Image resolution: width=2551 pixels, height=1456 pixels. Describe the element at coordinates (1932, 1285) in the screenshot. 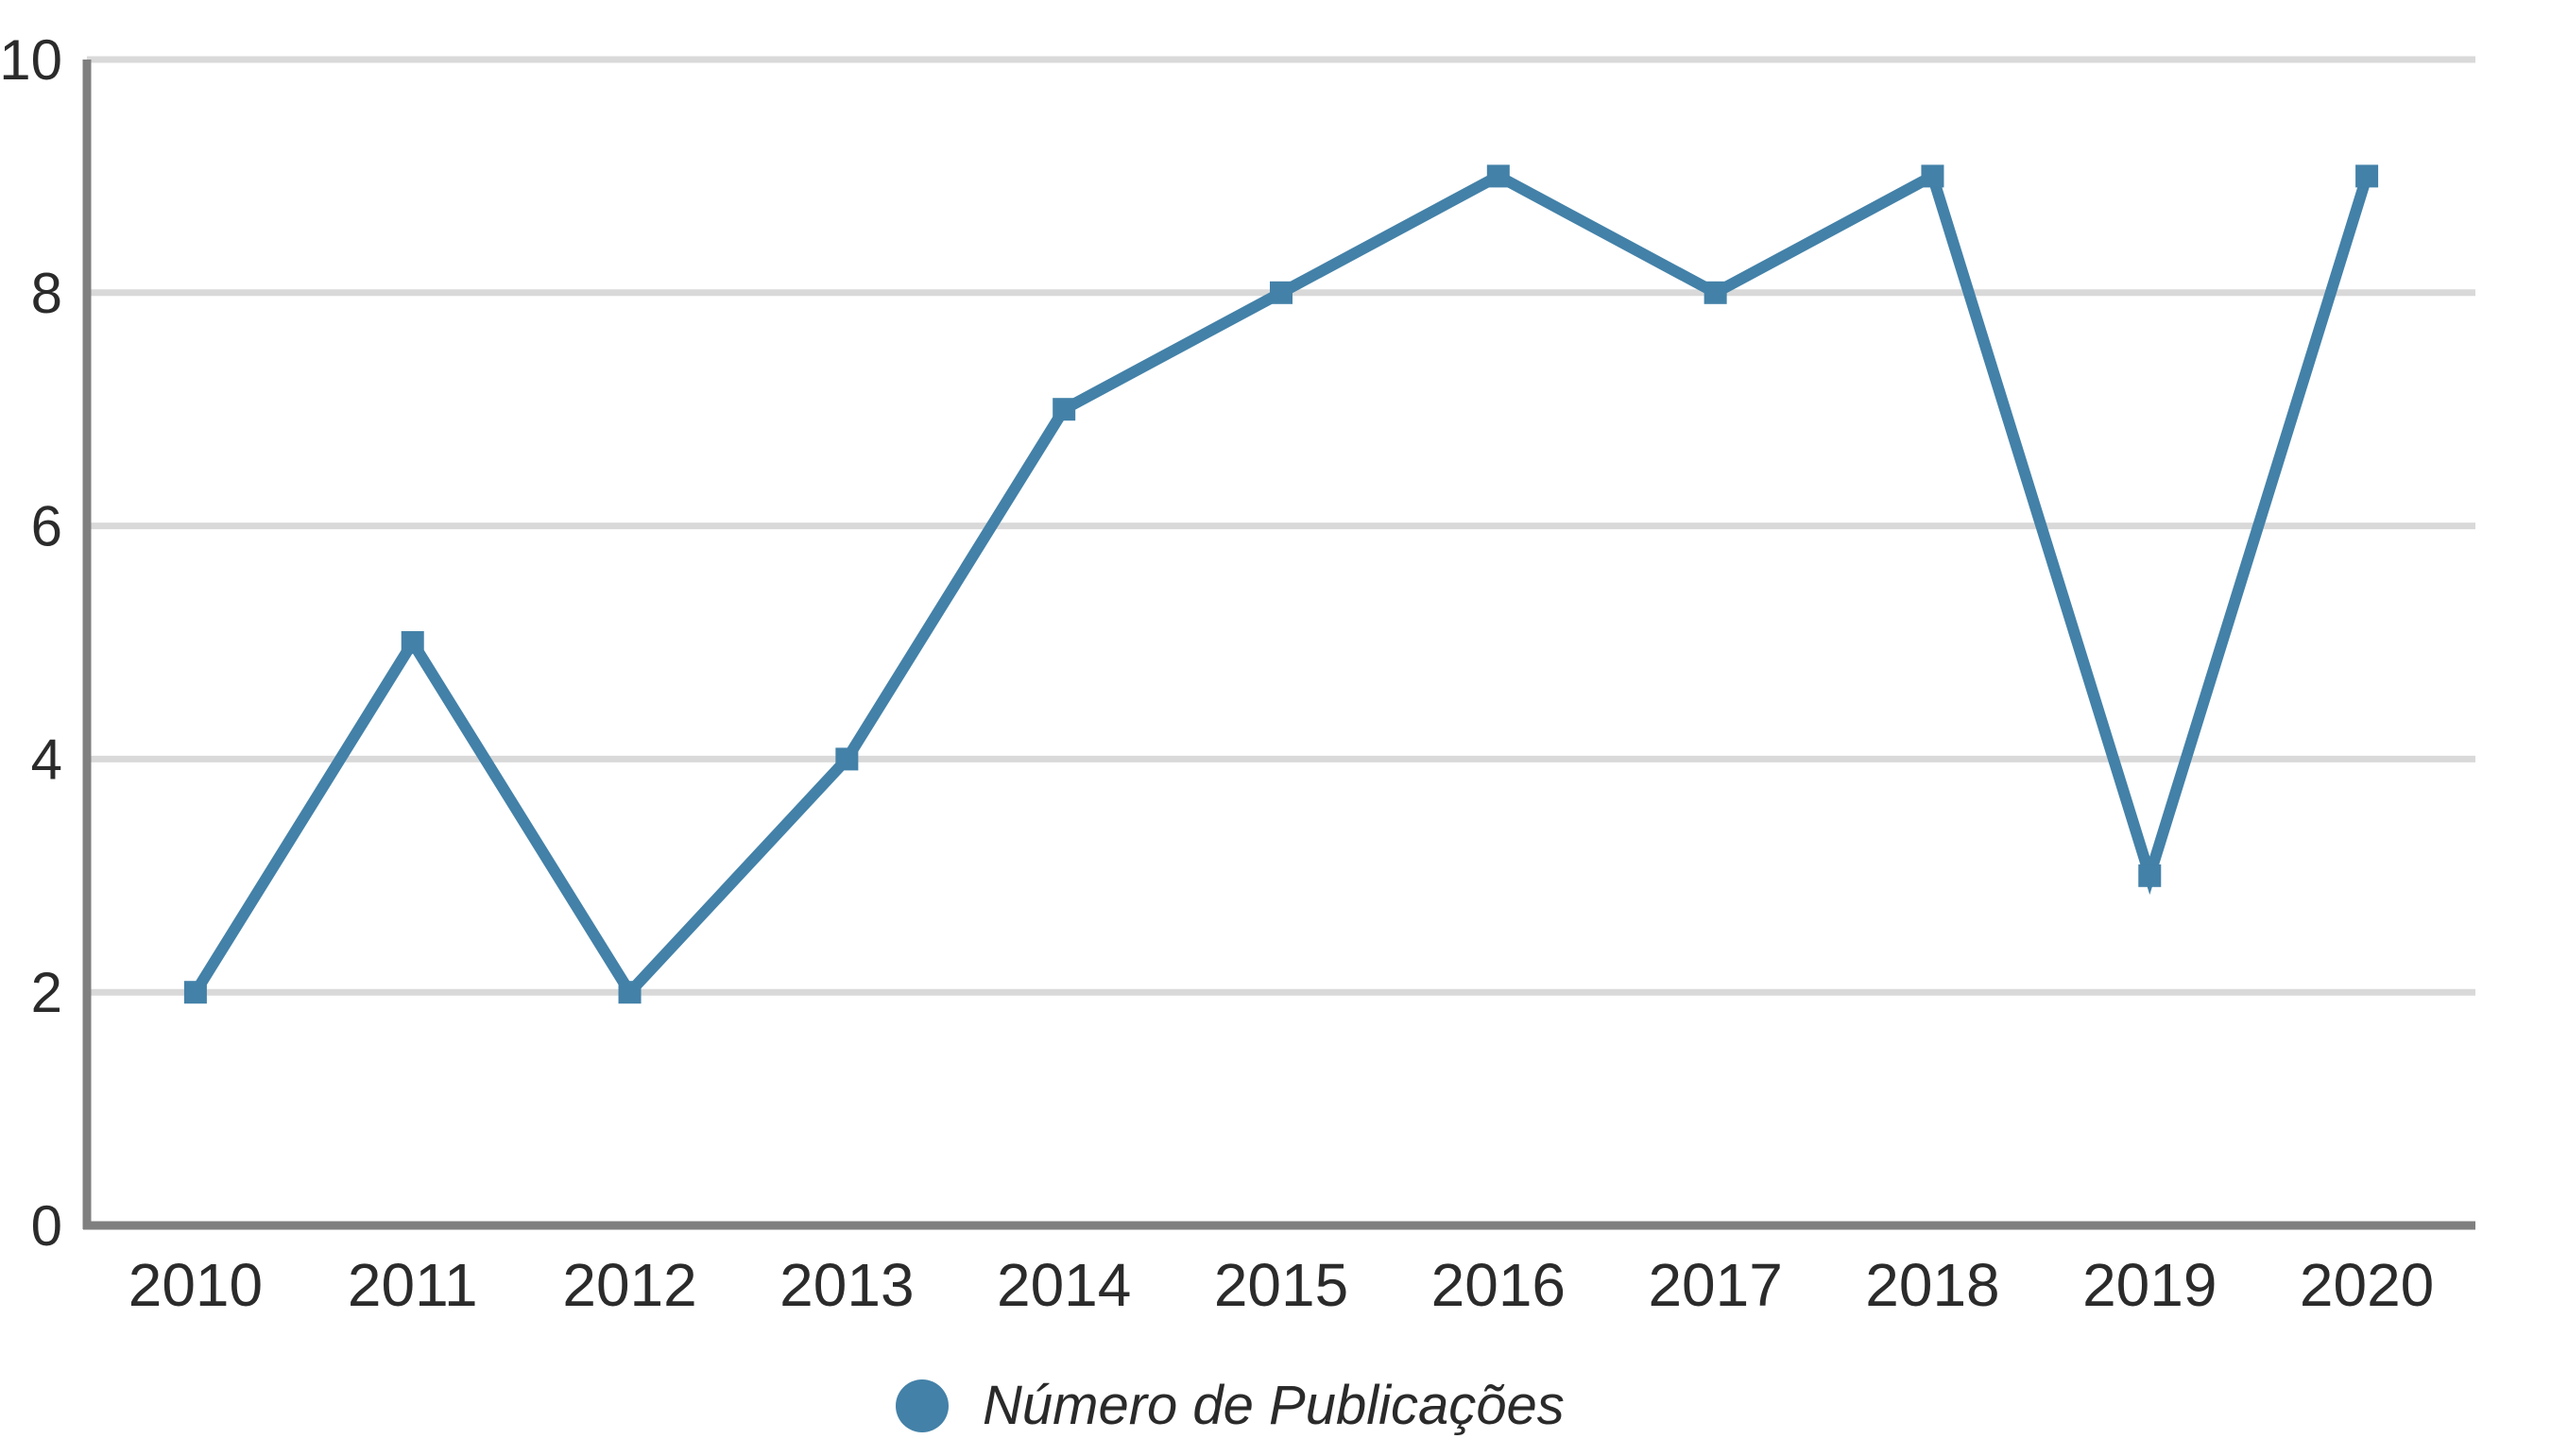

I see `x-tick-label: 2018` at that location.